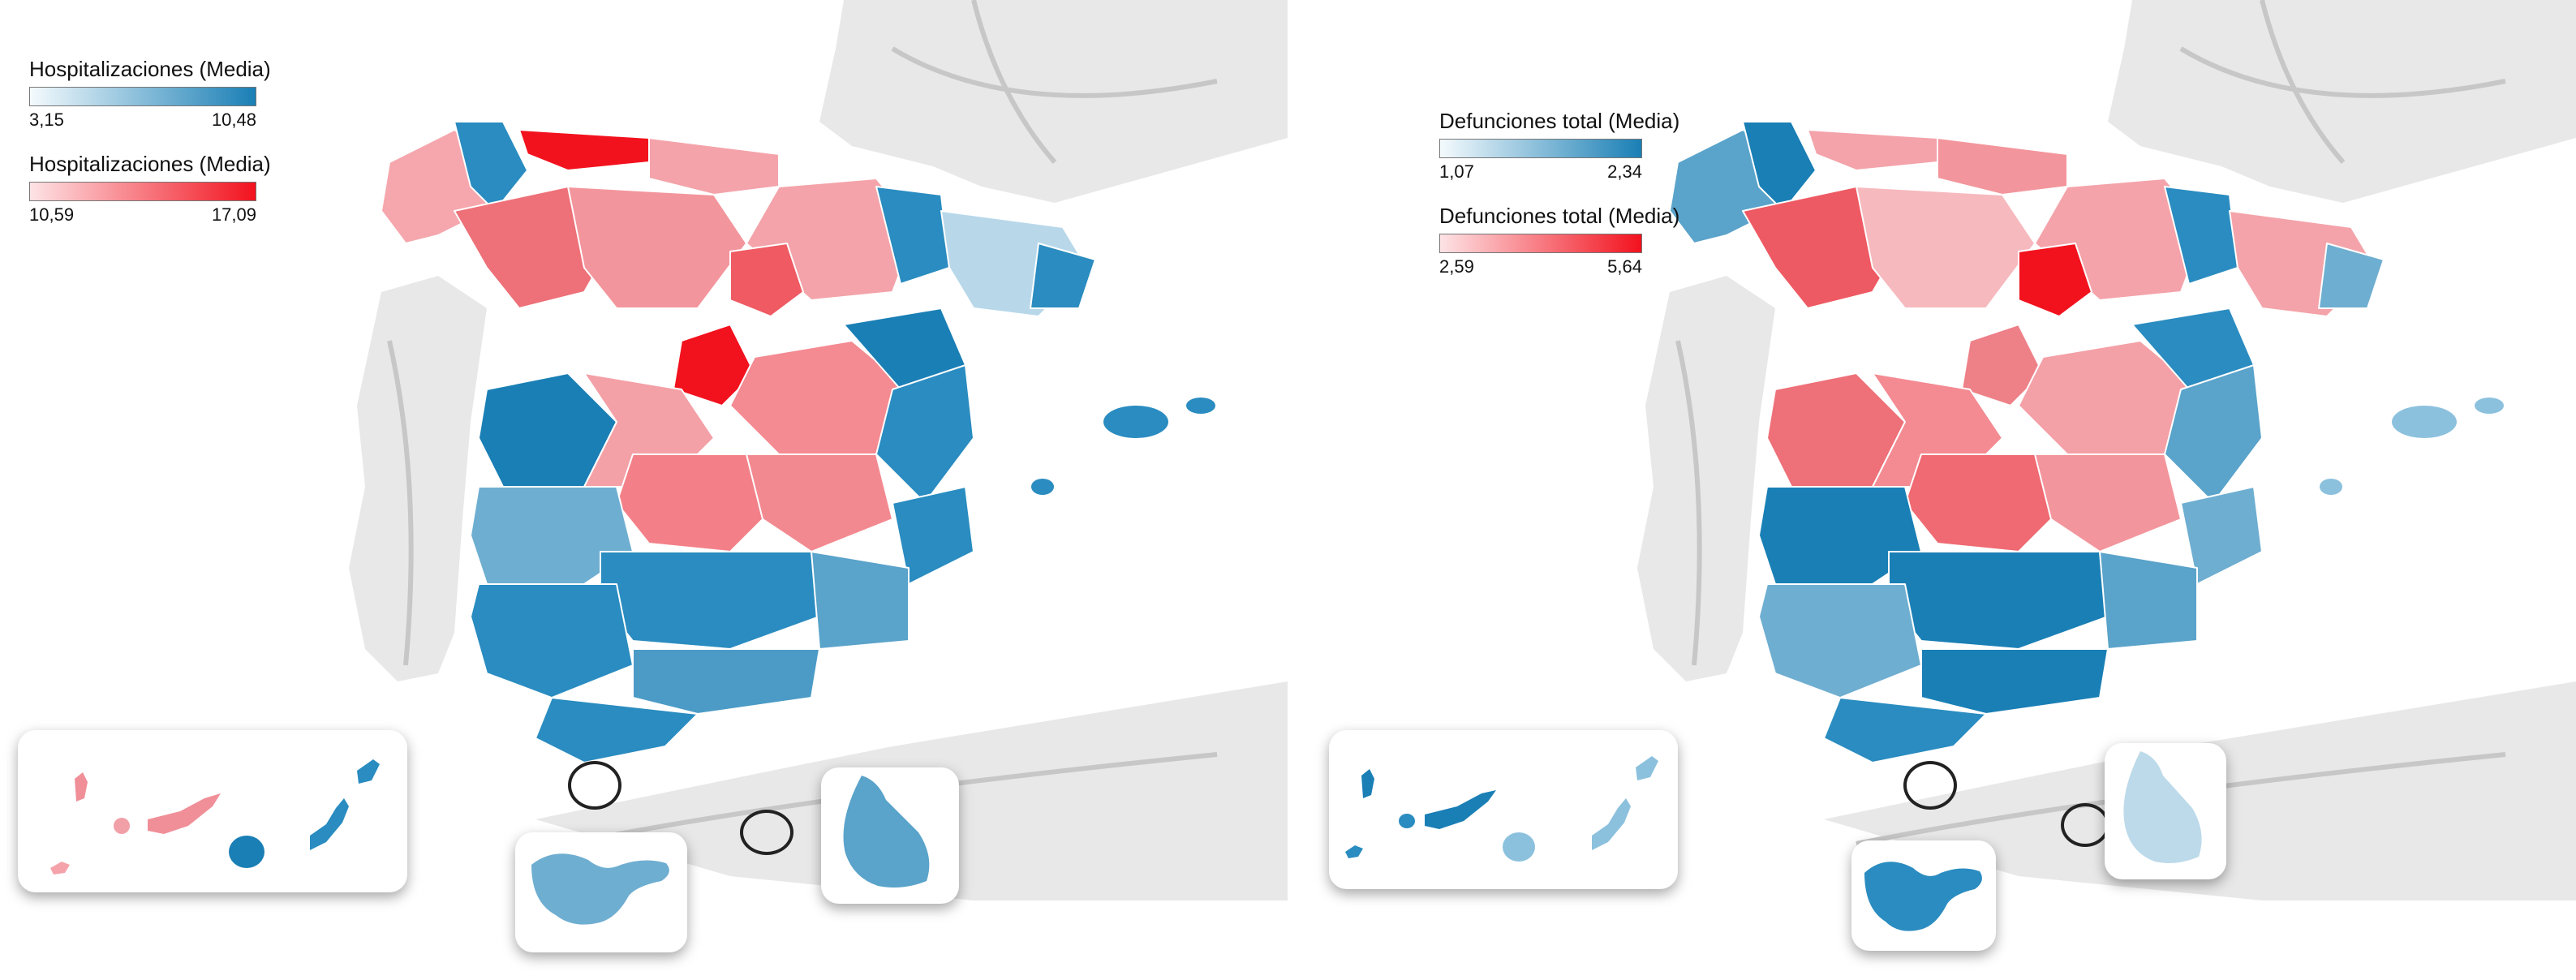  Describe the element at coordinates (52, 214) in the screenshot. I see `legend-min-value: 10,59` at that location.